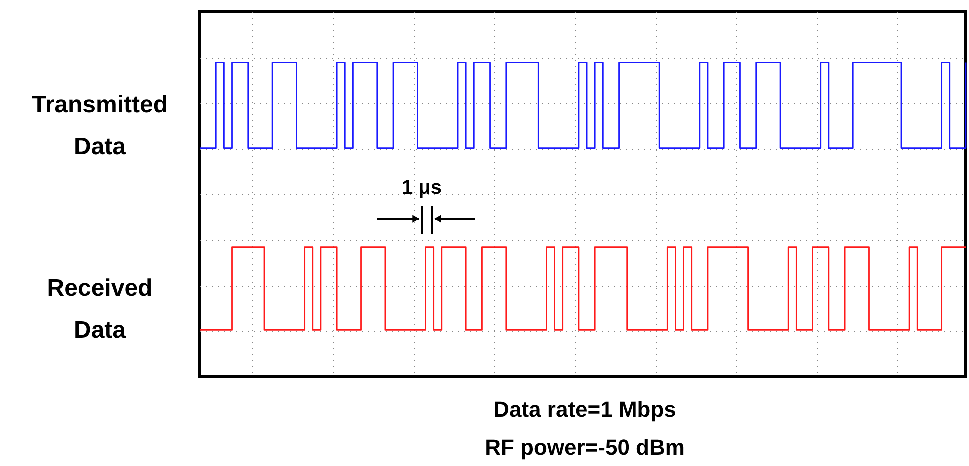 The height and width of the screenshot is (466, 969). I want to click on text: Received Data, so click(100, 309).